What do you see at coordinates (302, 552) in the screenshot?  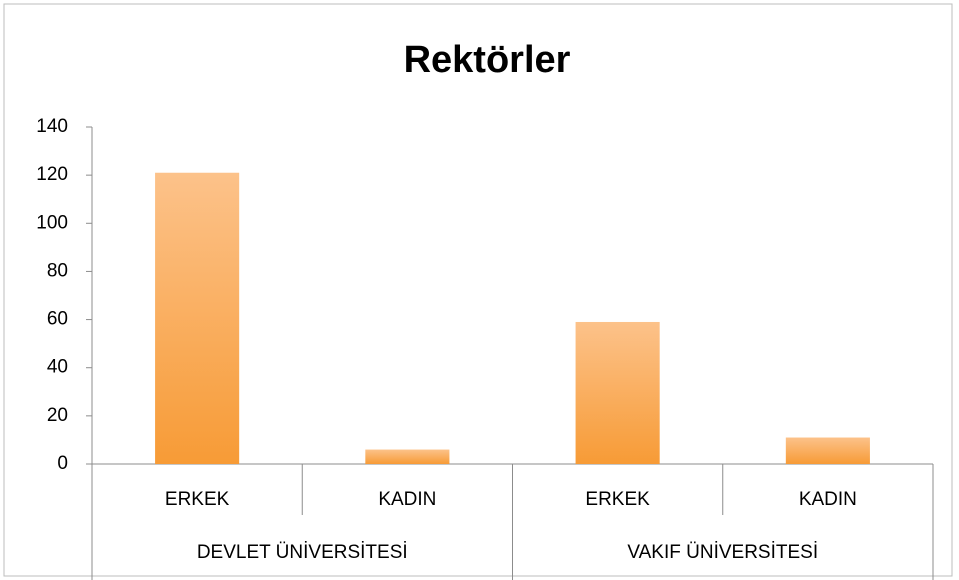 I see `group-label: DEVLET ÜNİVERSİTESİ` at bounding box center [302, 552].